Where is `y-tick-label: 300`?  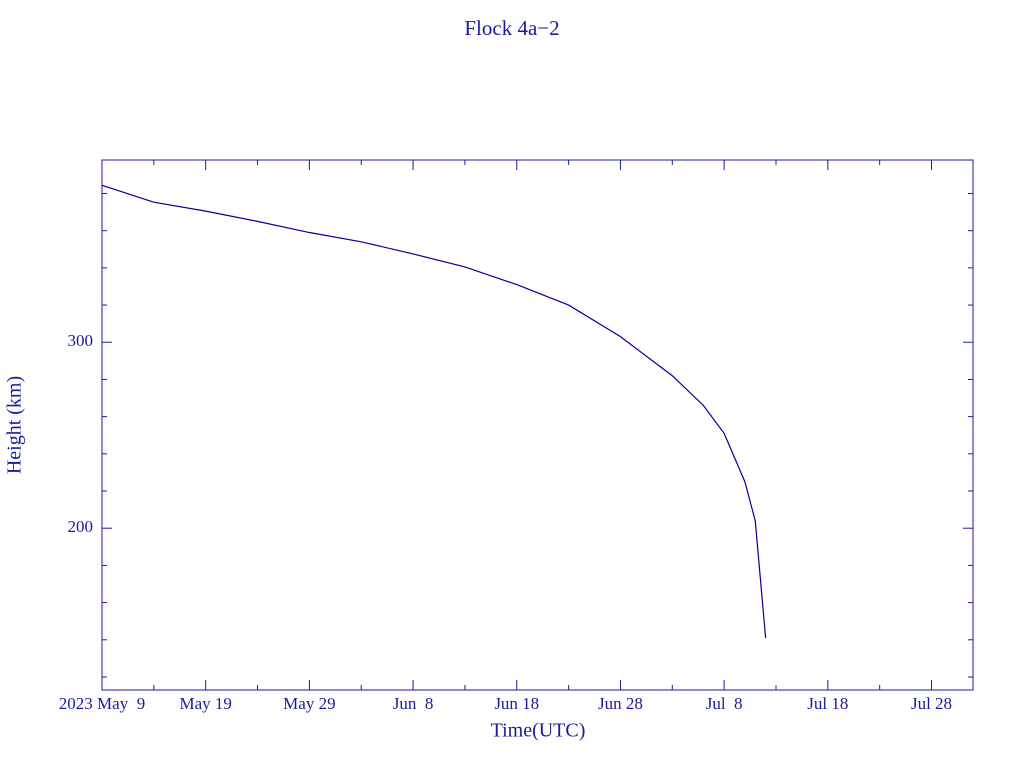
y-tick-label: 300 is located at coordinates (81, 340).